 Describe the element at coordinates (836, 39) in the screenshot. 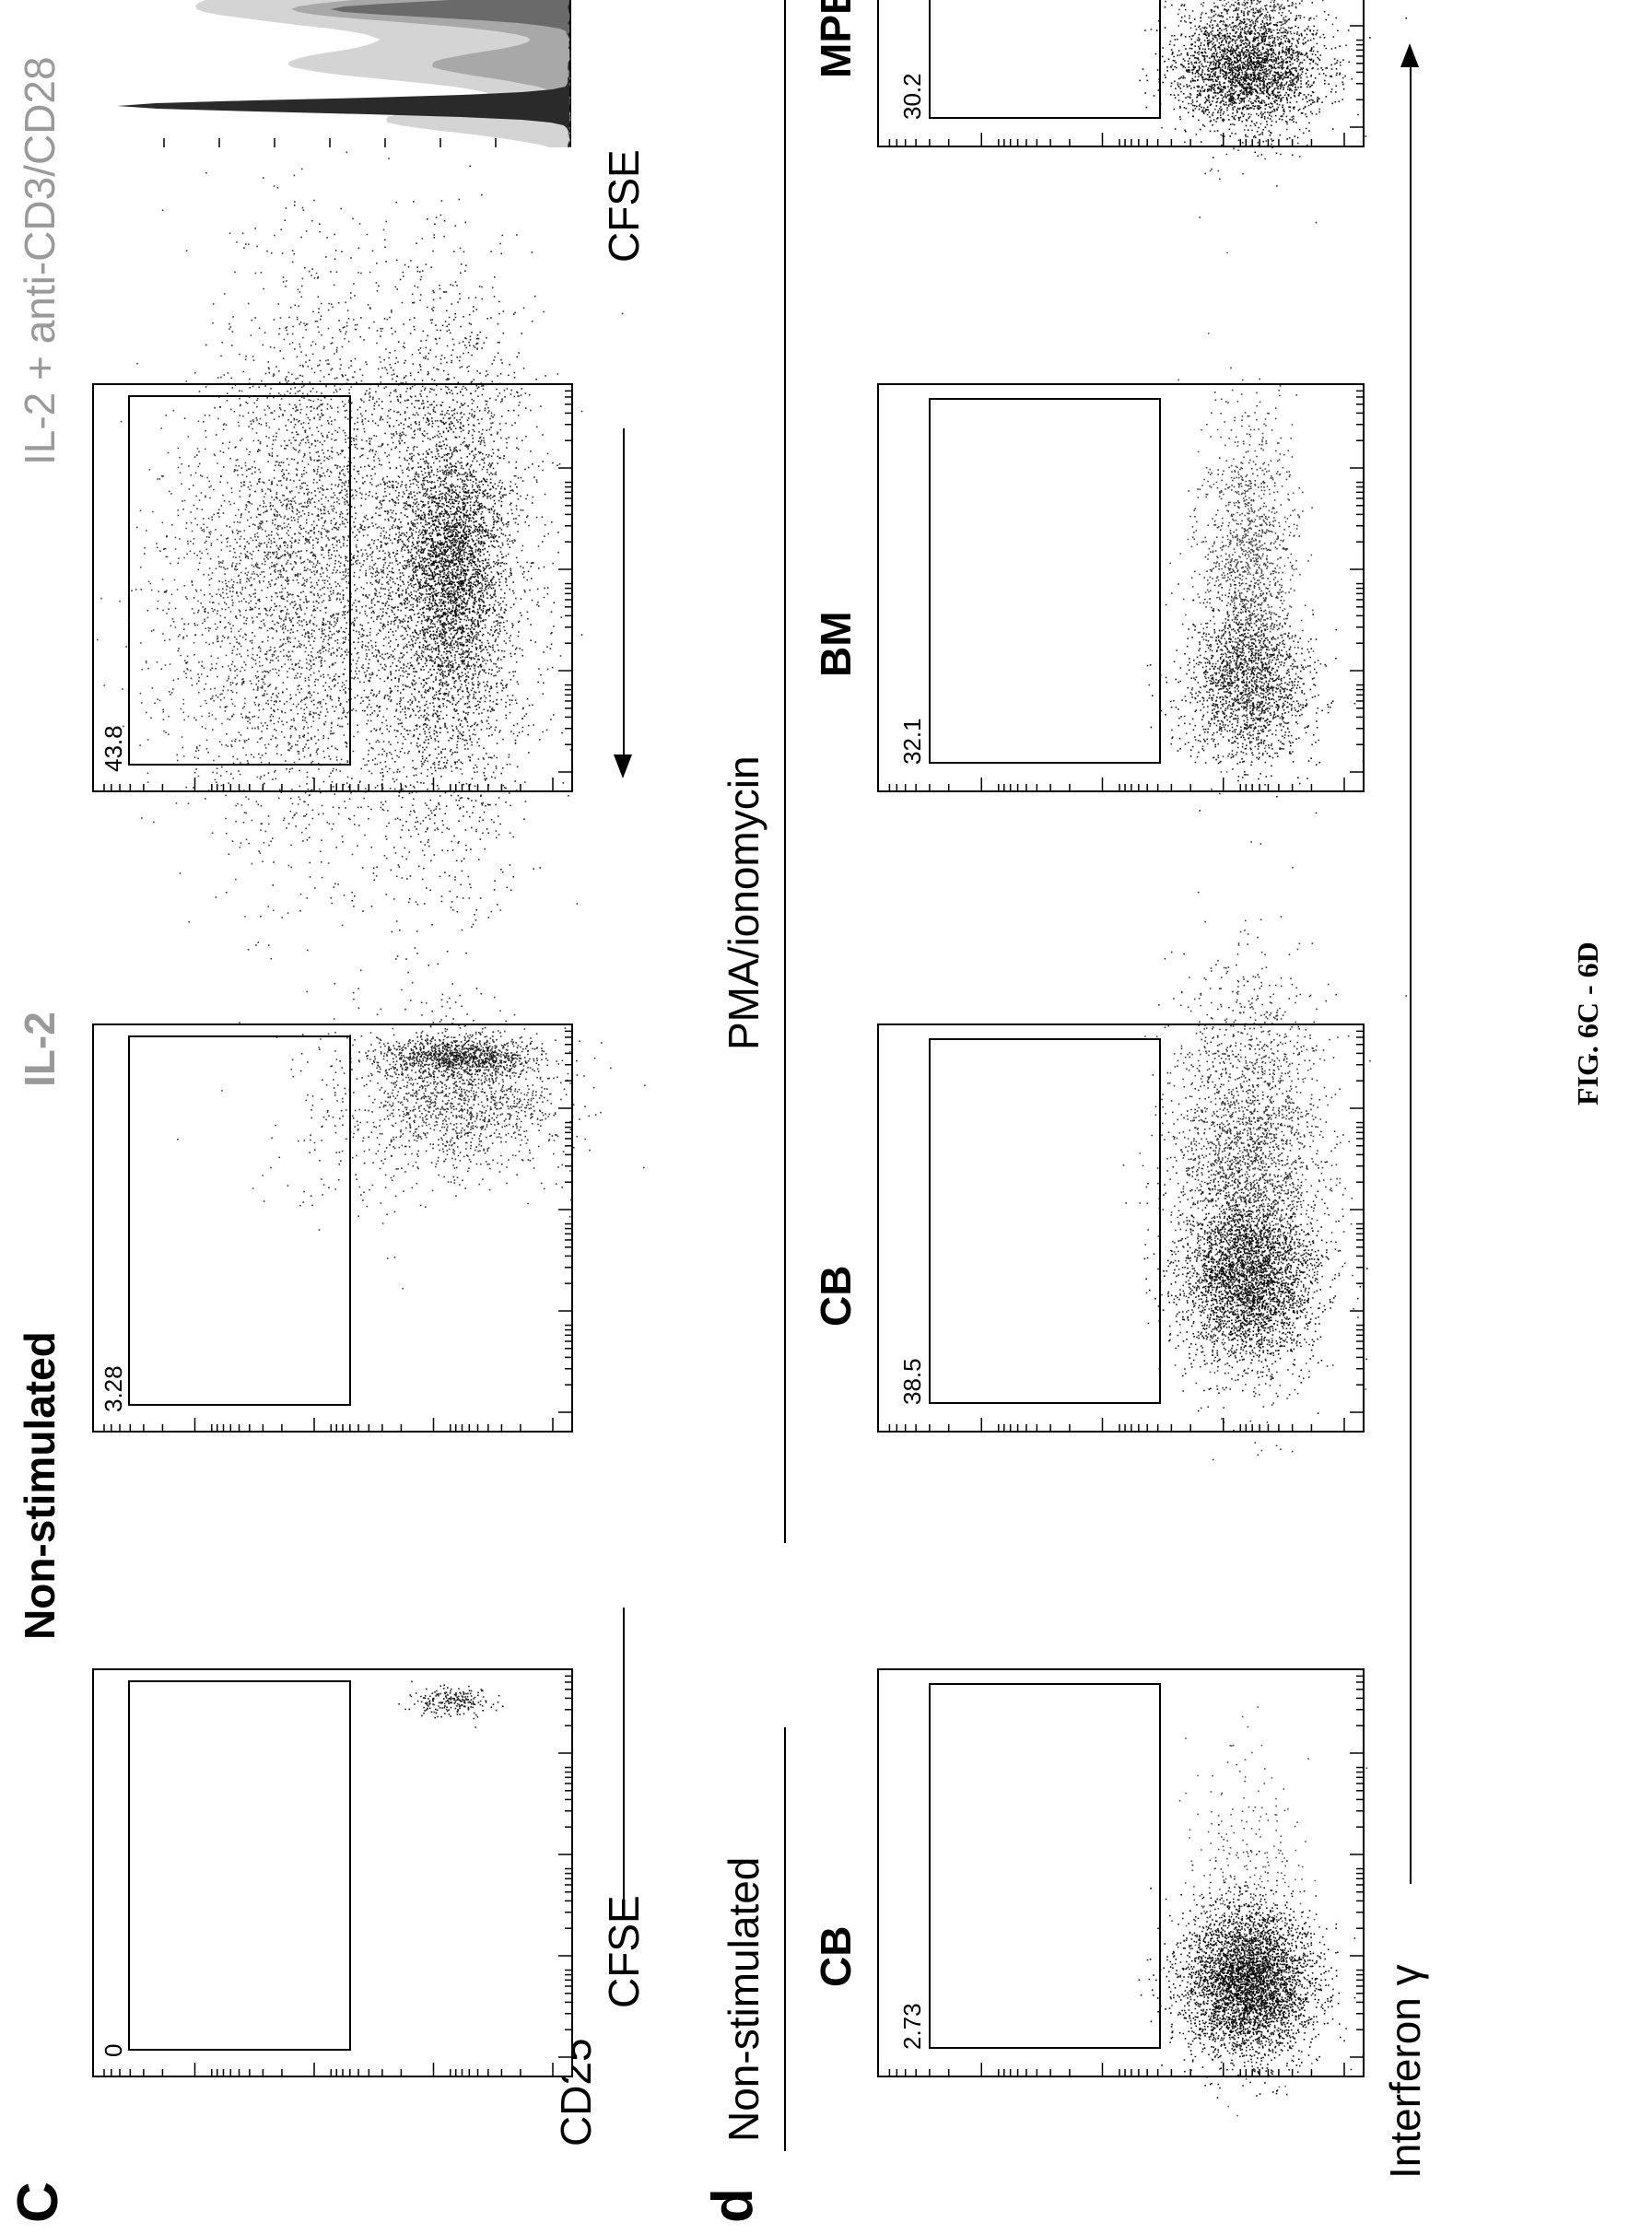

I see `group-label-4: MPB` at that location.